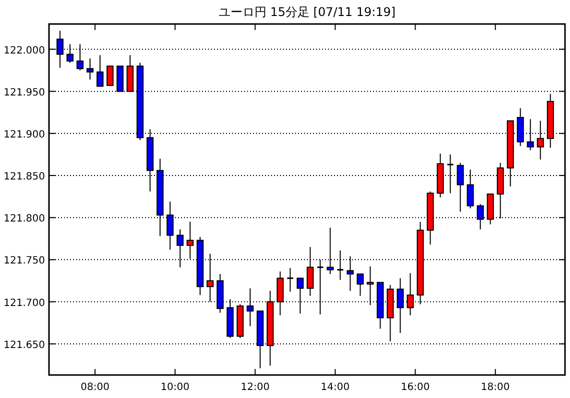 This screenshot has width=570, height=398. Describe the element at coordinates (24, 92) in the screenshot. I see `y-tick-label: 121.950` at that location.